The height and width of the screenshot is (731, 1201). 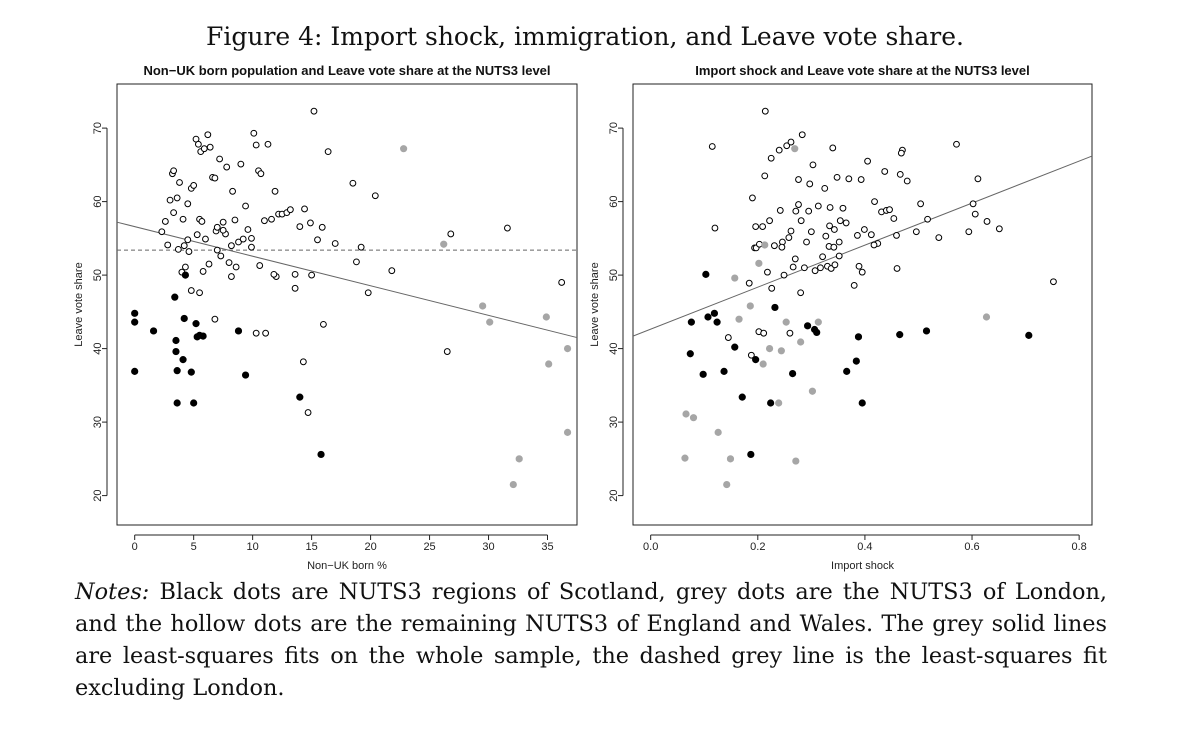 I want to click on x-tick-label: 0.6, so click(x=971, y=547).